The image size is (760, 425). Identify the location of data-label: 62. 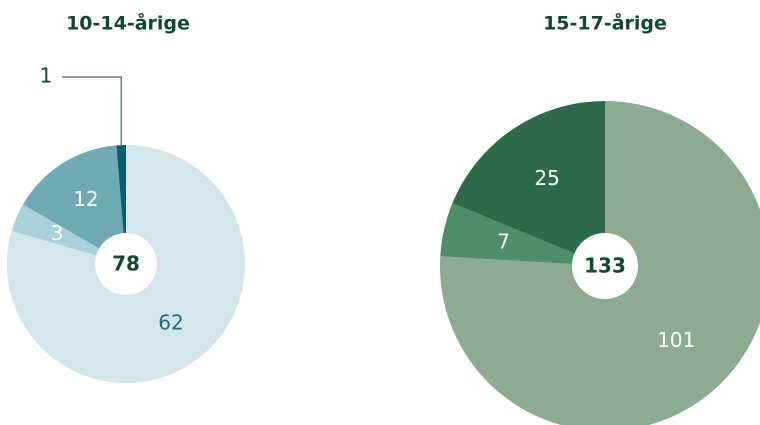
(170, 322).